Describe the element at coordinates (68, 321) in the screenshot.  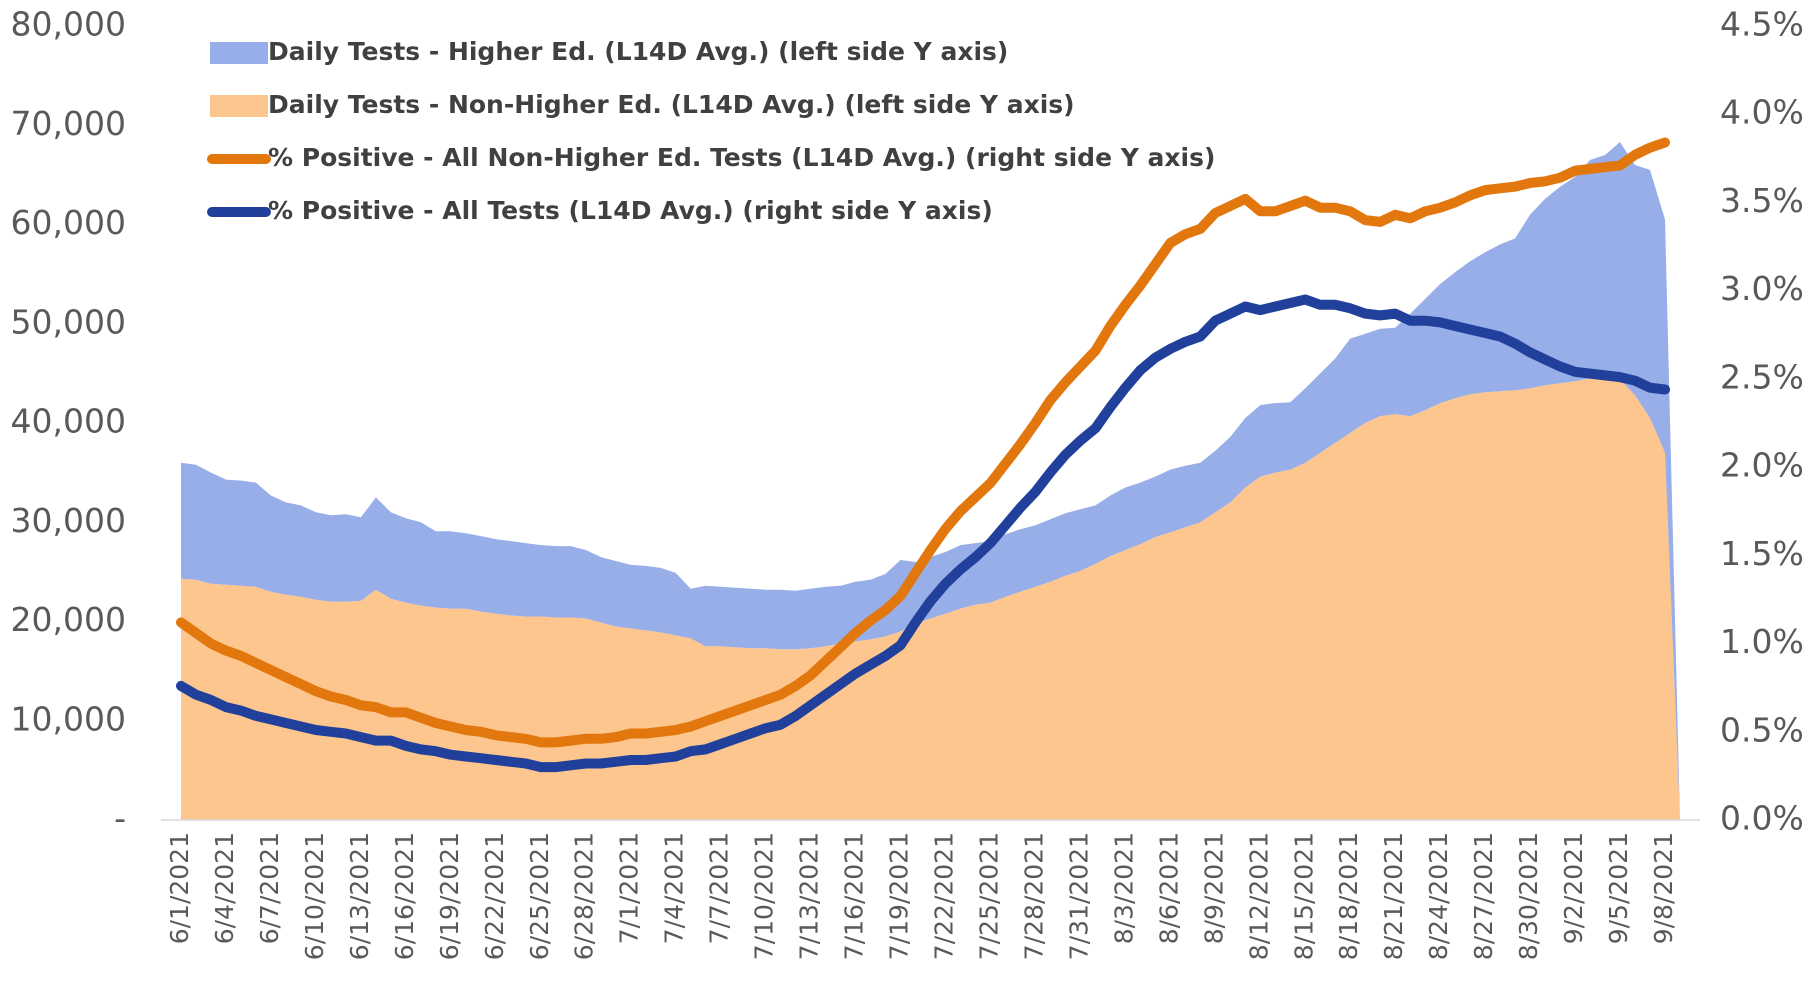
I see `y-tick-label: 50,000` at that location.